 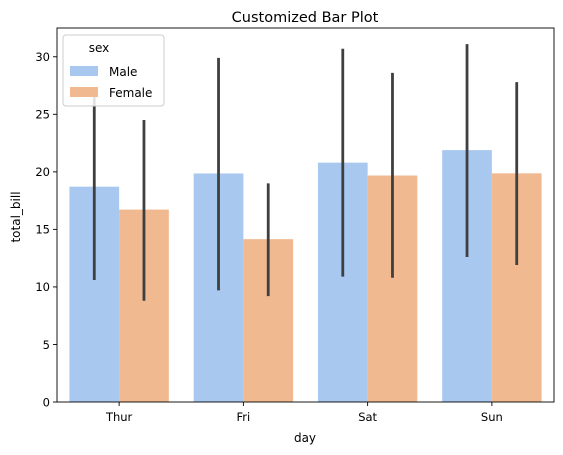 What do you see at coordinates (42, 230) in the screenshot?
I see `y-tick-label-15: 15` at bounding box center [42, 230].